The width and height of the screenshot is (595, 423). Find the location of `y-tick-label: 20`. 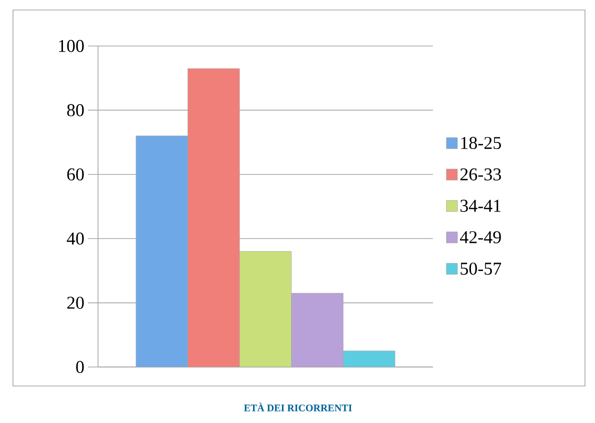

y-tick-label: 20 is located at coordinates (75, 302).